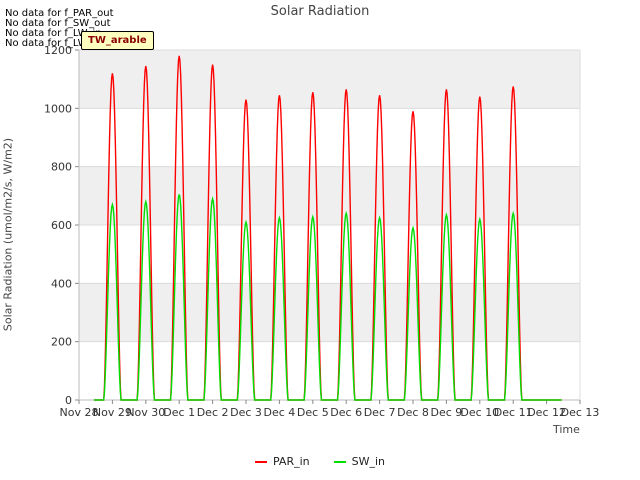 This screenshot has width=640, height=480. What do you see at coordinates (68, 400) in the screenshot?
I see `y-tick-label: 0` at bounding box center [68, 400].